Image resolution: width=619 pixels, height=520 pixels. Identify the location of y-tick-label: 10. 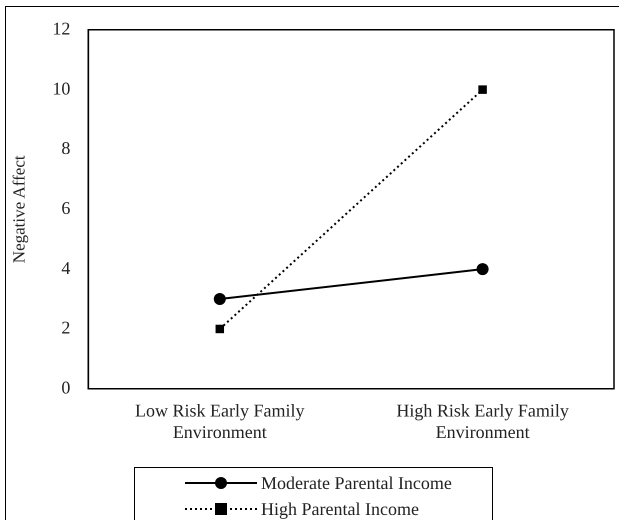
(61, 88).